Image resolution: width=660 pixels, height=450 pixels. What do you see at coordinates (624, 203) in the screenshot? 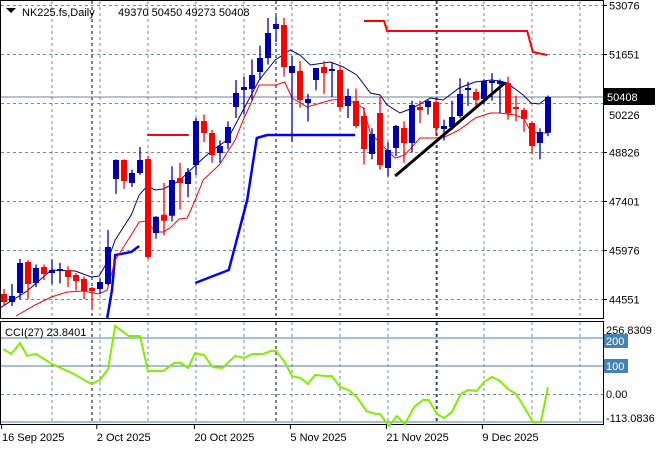
I see `y-tick-label: 47401` at bounding box center [624, 203].